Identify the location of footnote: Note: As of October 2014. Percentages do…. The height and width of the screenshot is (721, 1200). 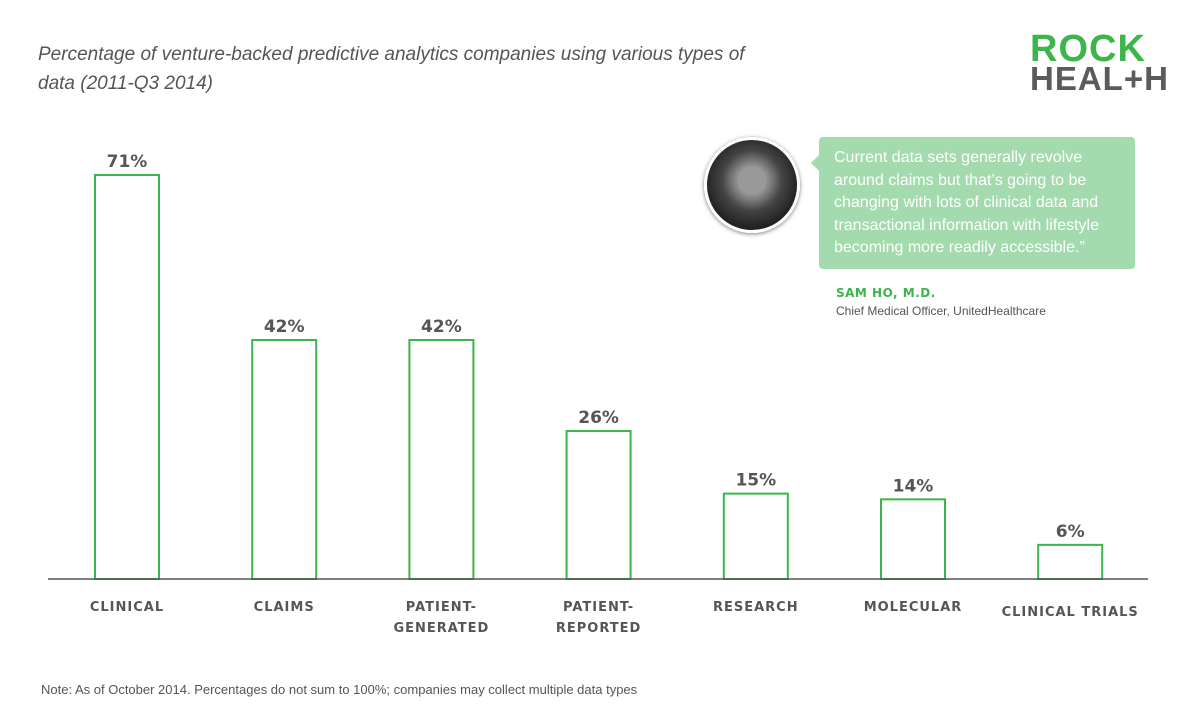
(339, 689).